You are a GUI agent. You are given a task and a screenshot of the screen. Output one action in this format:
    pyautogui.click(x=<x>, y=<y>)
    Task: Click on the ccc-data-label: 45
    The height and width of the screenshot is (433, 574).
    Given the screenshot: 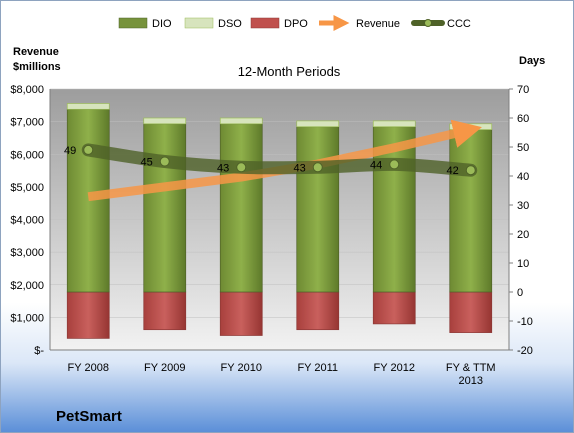 What is the action you would take?
    pyautogui.click(x=147, y=163)
    